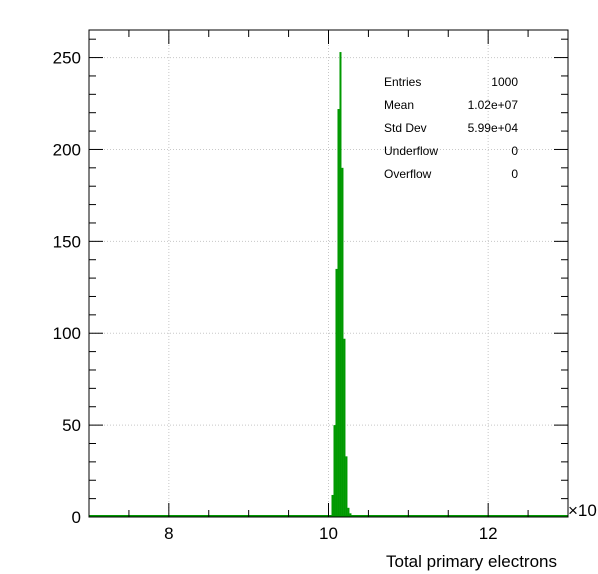  Describe the element at coordinates (67, 149) in the screenshot. I see `y-tick-label: 200` at that location.